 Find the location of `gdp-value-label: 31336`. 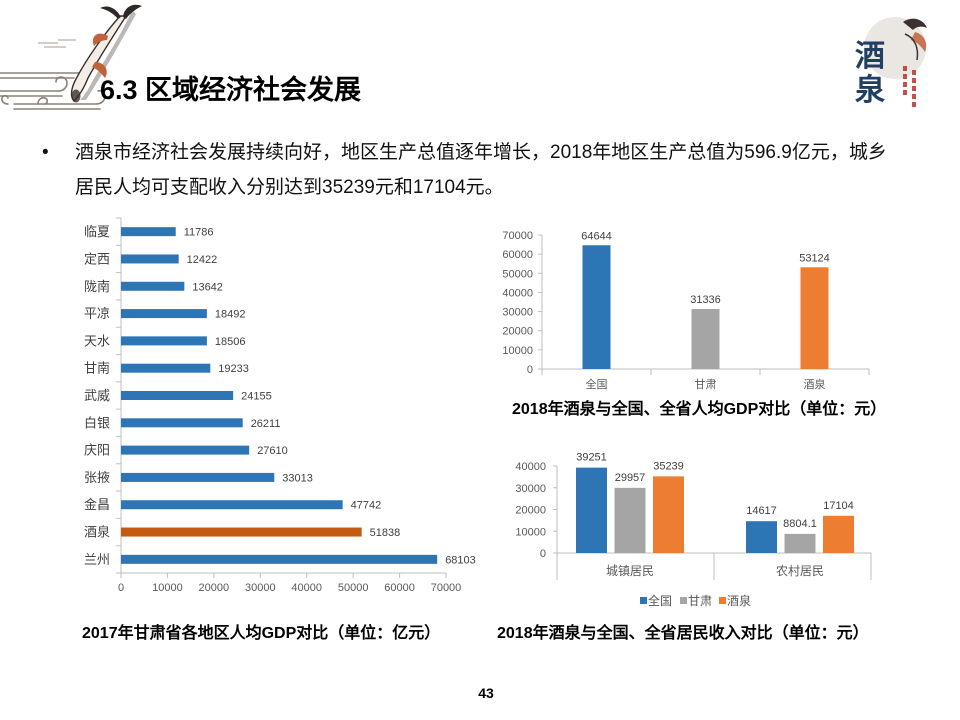

gdp-value-label: 31336 is located at coordinates (705, 300).